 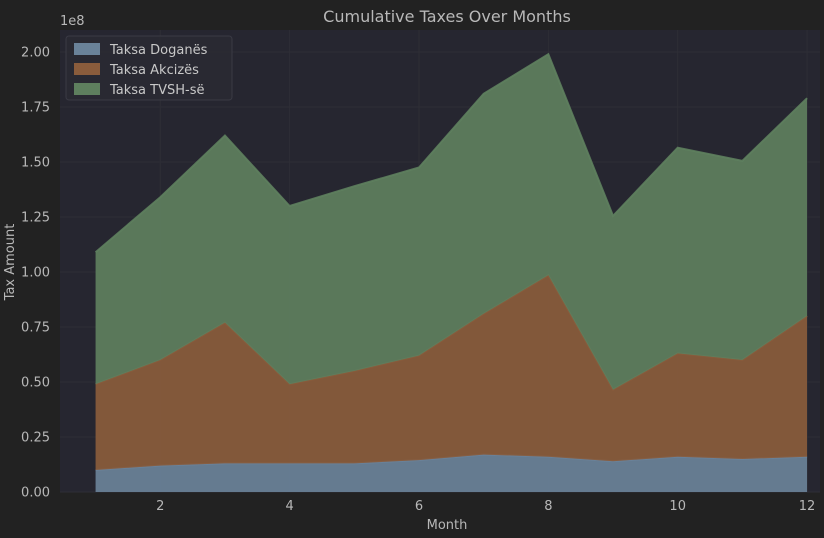 What do you see at coordinates (35, 328) in the screenshot?
I see `y-tick-label: 0.75` at bounding box center [35, 328].